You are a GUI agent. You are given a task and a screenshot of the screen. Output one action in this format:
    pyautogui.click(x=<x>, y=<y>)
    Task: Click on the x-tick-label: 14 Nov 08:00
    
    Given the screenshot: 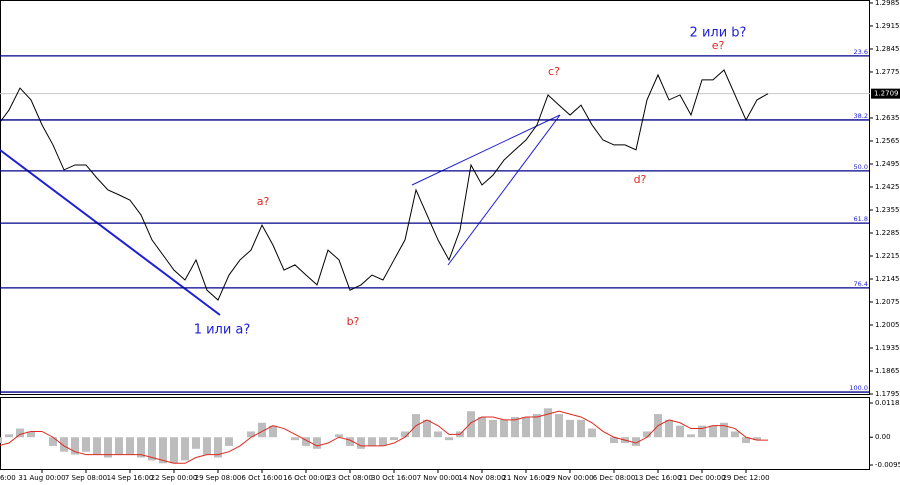 What is the action you would take?
    pyautogui.click(x=481, y=478)
    